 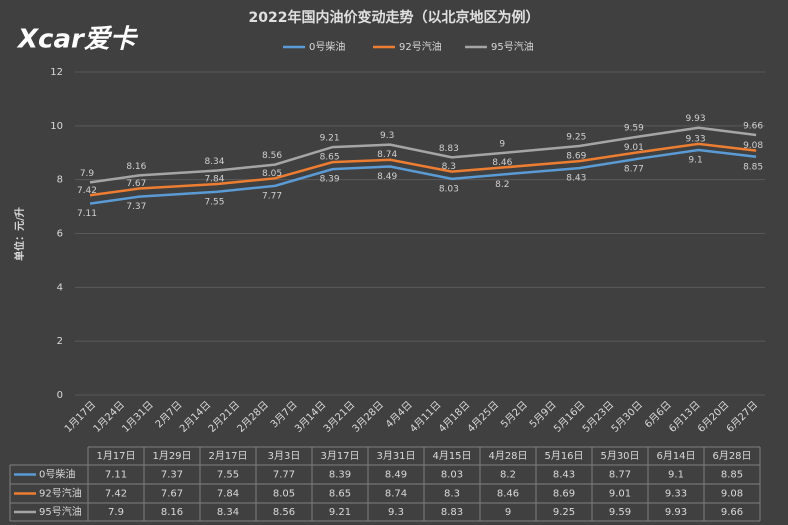 What do you see at coordinates (172, 512) in the screenshot?
I see `table-cell: 8.16` at bounding box center [172, 512].